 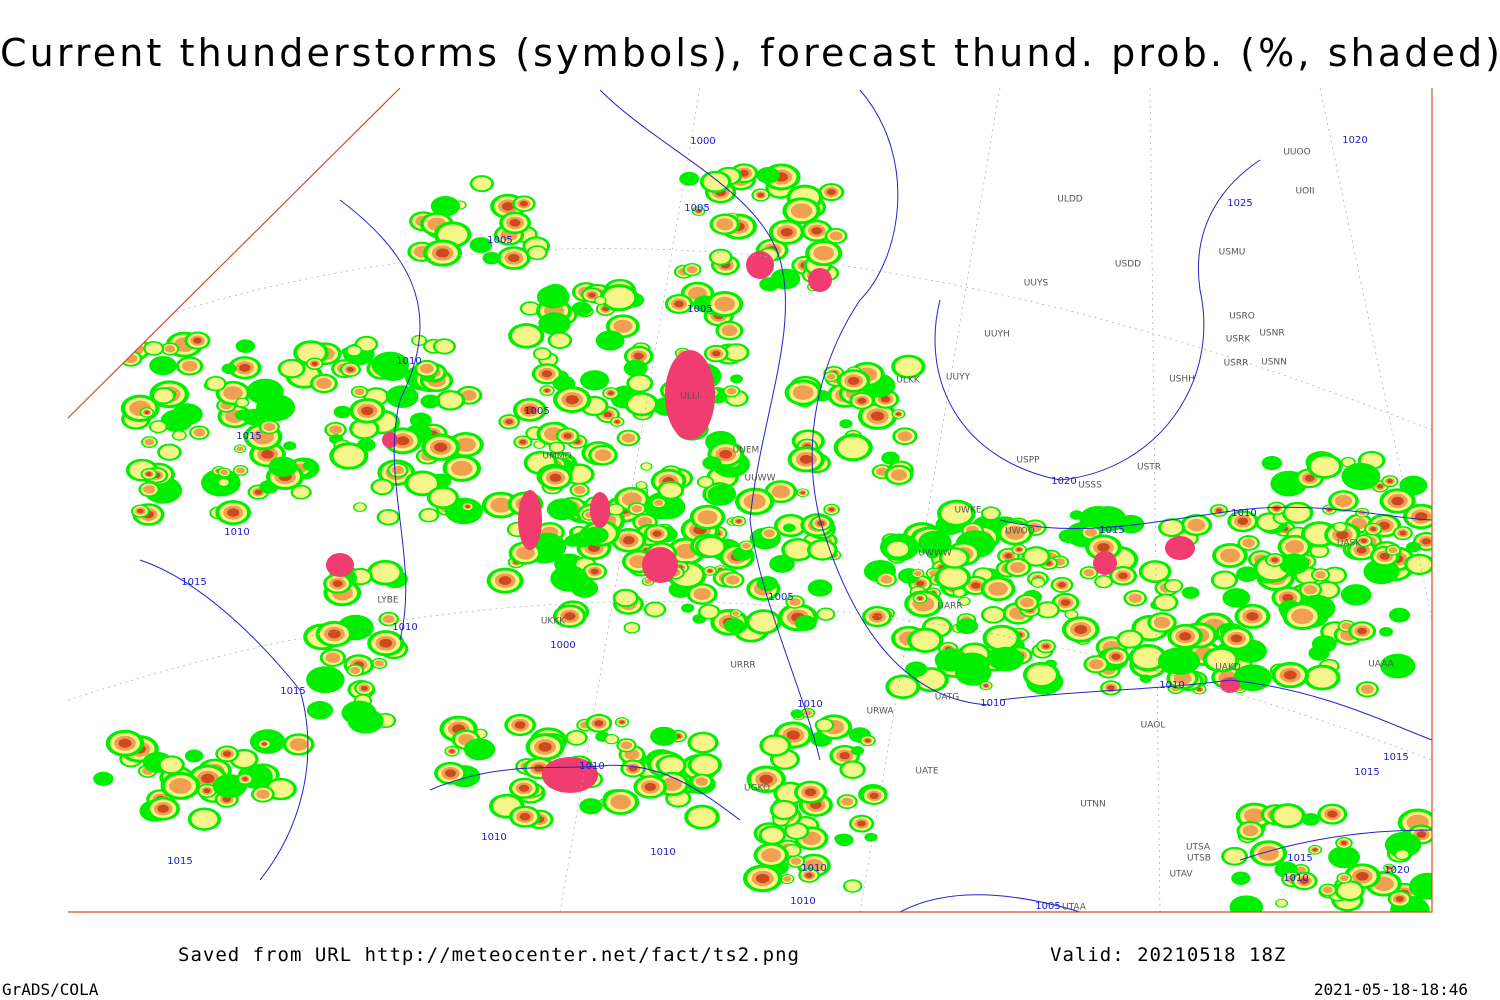 I want to click on station-code: UTNN, so click(x=1093, y=805).